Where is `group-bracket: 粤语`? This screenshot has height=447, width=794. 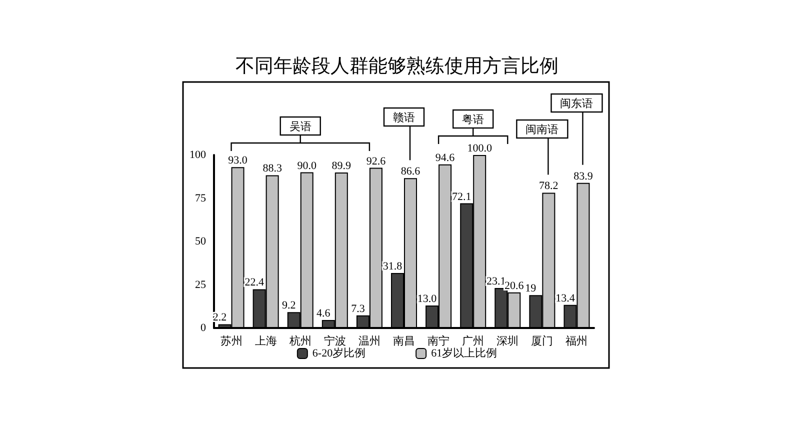 group-bracket: 粤语 is located at coordinates (473, 127).